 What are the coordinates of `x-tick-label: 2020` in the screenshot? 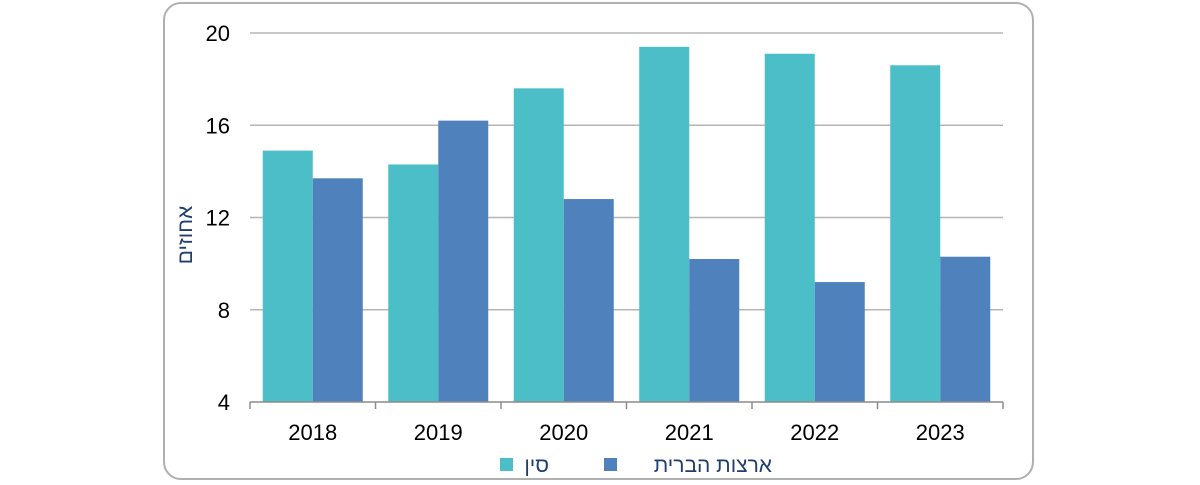 It's located at (563, 432).